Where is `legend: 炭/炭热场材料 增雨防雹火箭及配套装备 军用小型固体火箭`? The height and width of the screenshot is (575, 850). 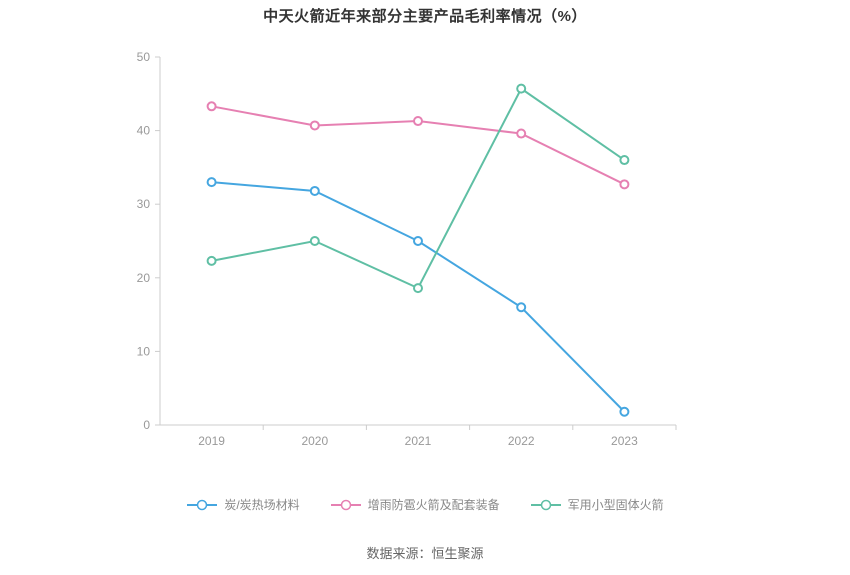 legend: 炭/炭热场材料 增雨防雹火箭及配套装备 军用小型固体火箭 is located at coordinates (425, 504).